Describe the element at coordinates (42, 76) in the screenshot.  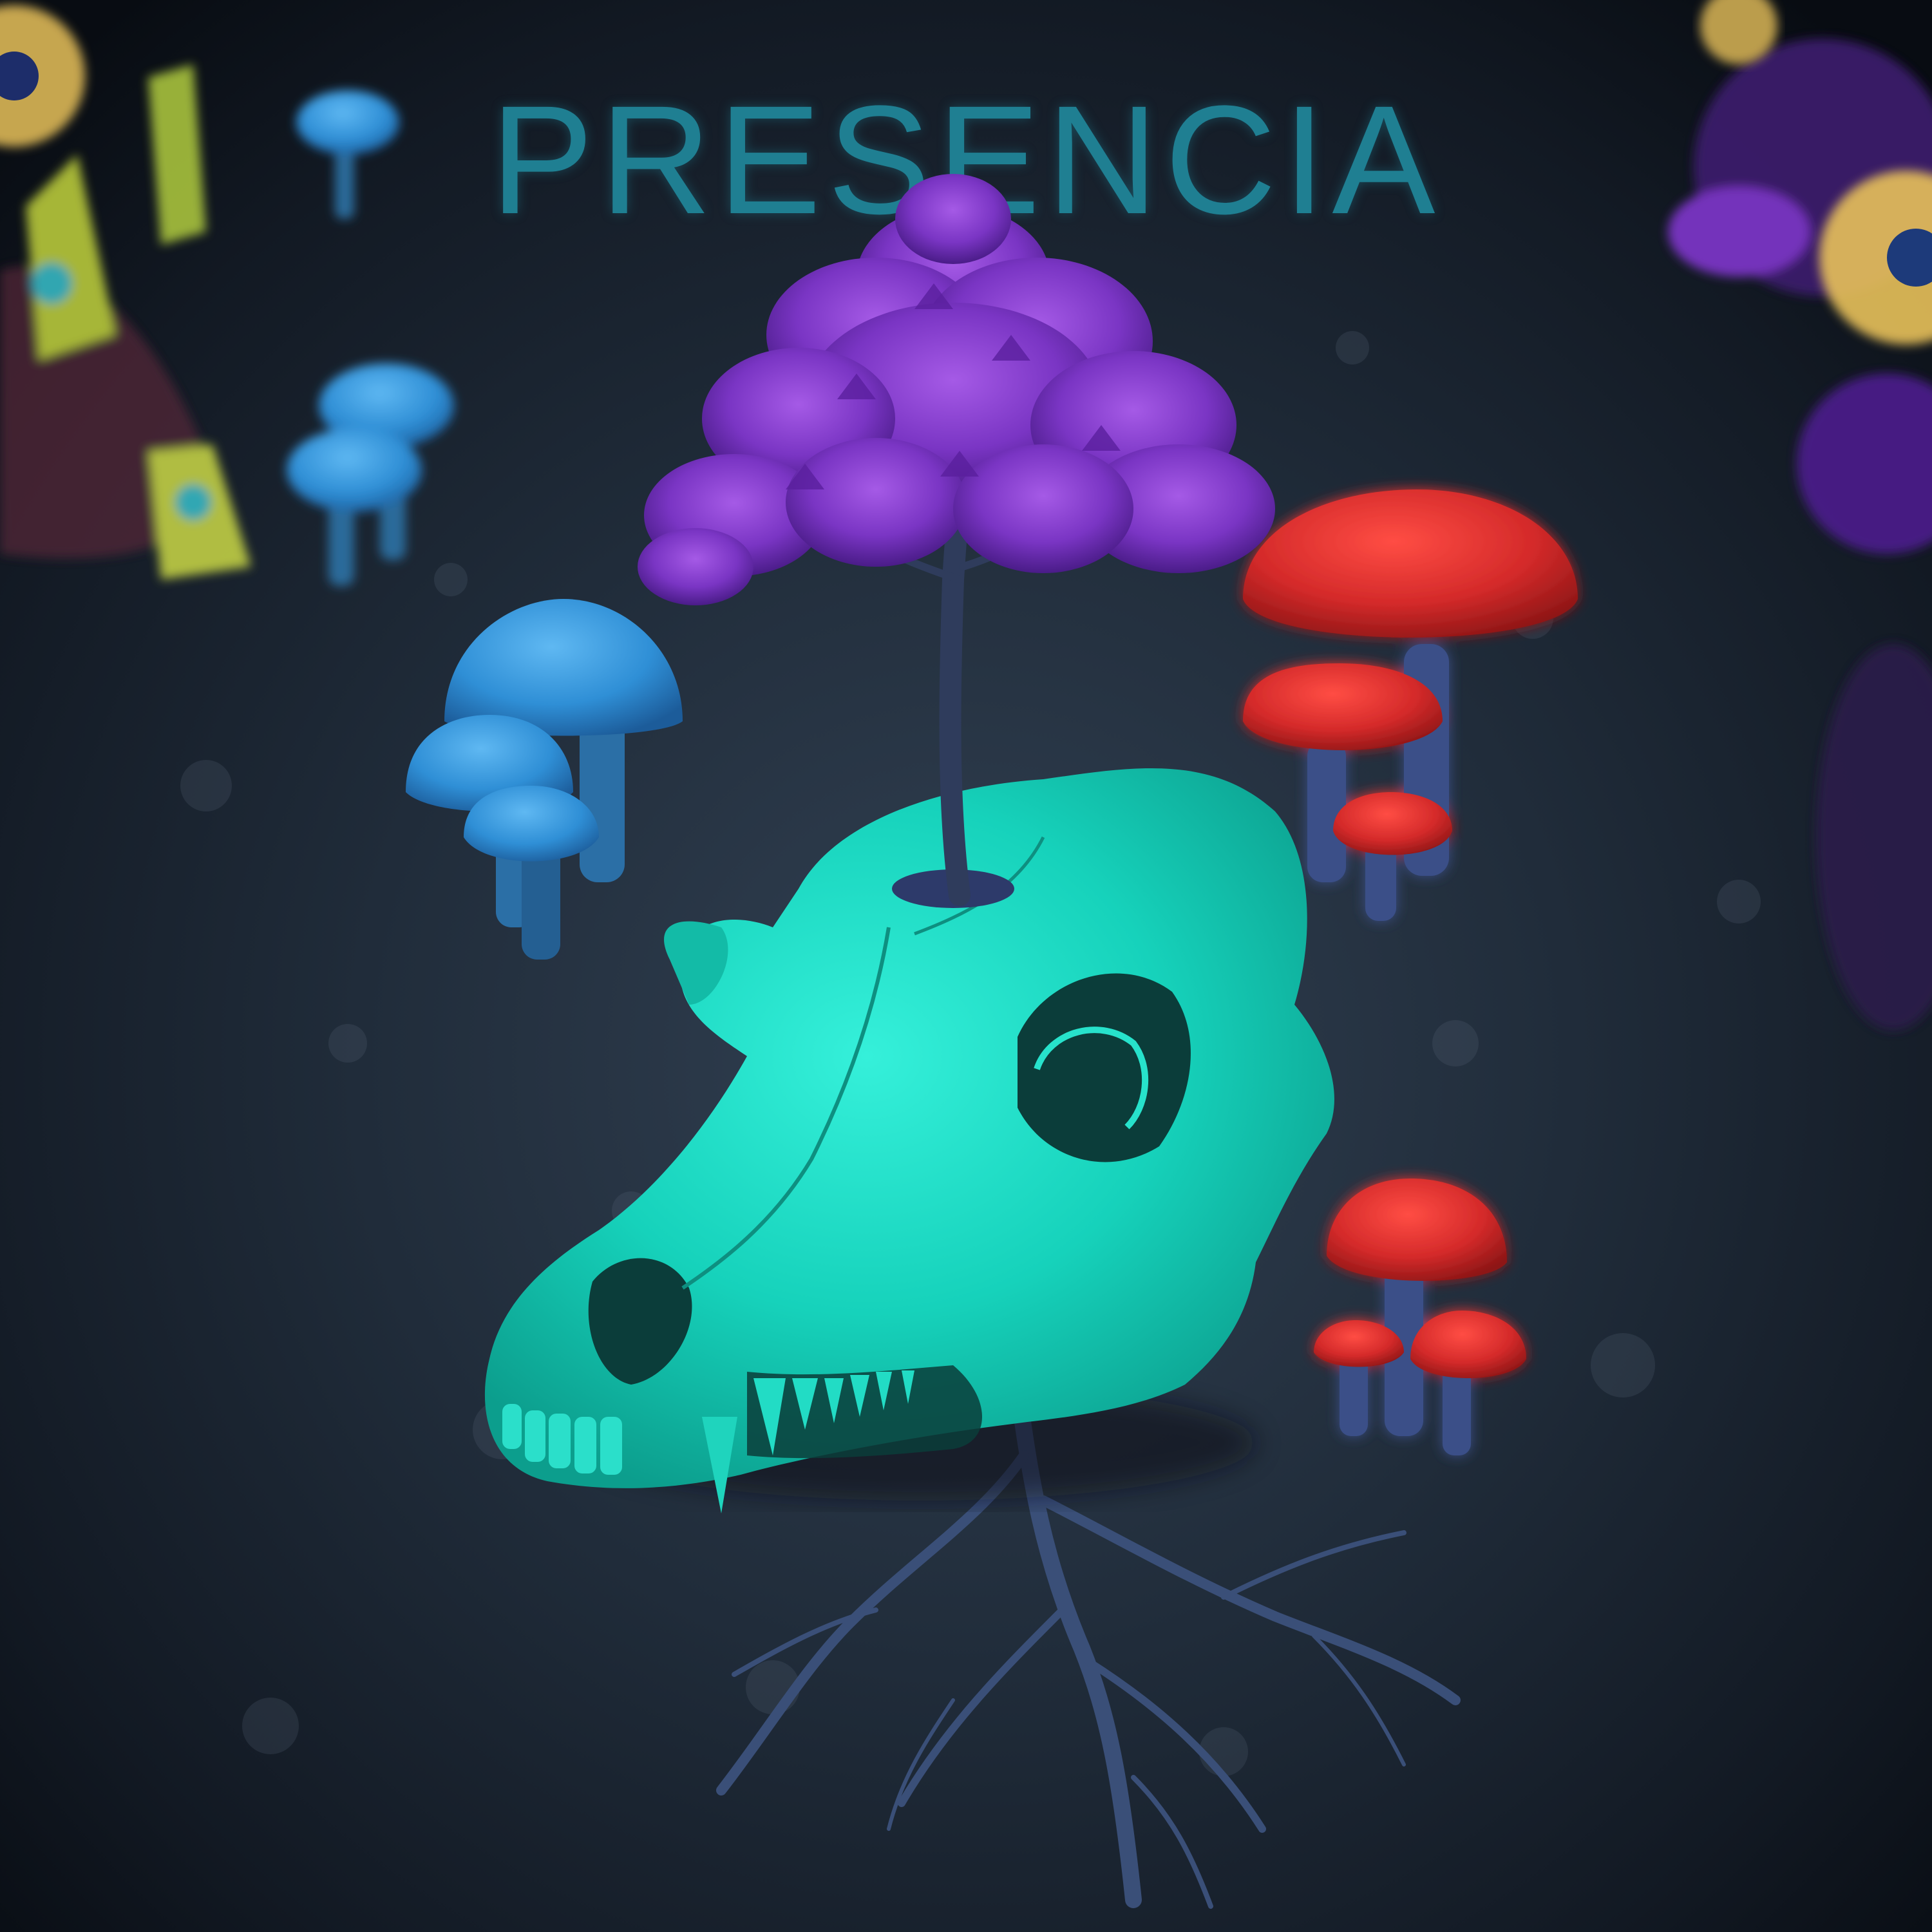
I see `flower-icon-left` at that location.